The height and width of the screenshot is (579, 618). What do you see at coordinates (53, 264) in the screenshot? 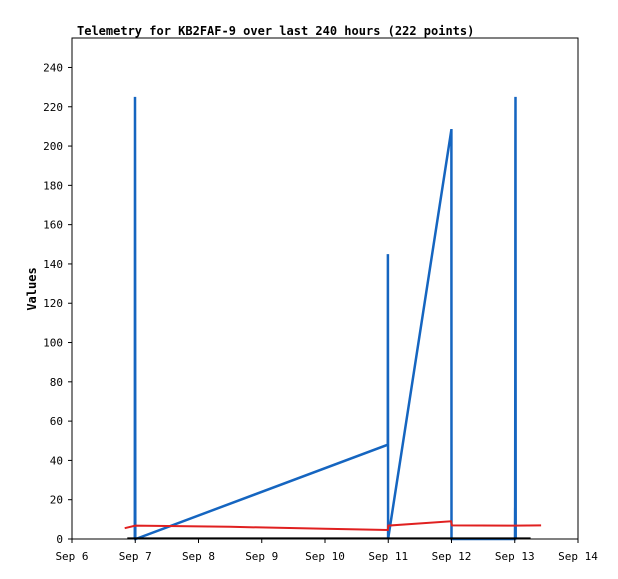
I see `y-tick-label: 140` at bounding box center [53, 264].